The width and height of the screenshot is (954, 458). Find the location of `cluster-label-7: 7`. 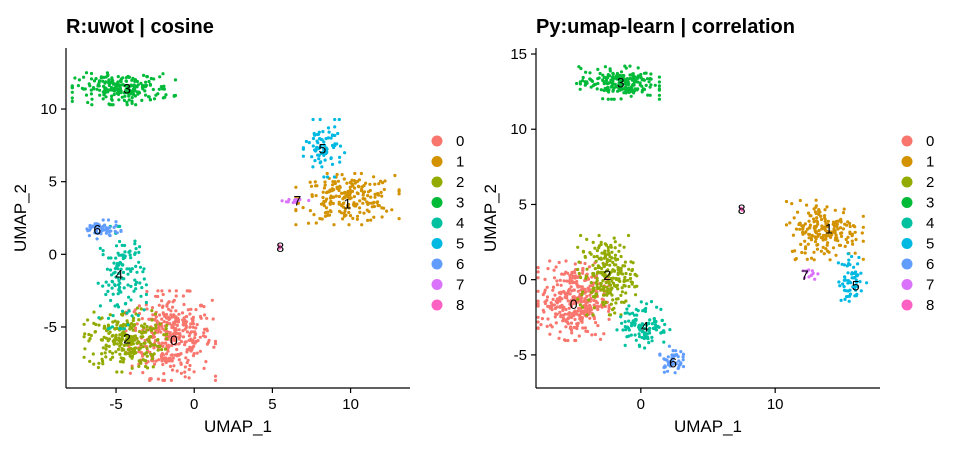

cluster-label-7: 7 is located at coordinates (805, 275).